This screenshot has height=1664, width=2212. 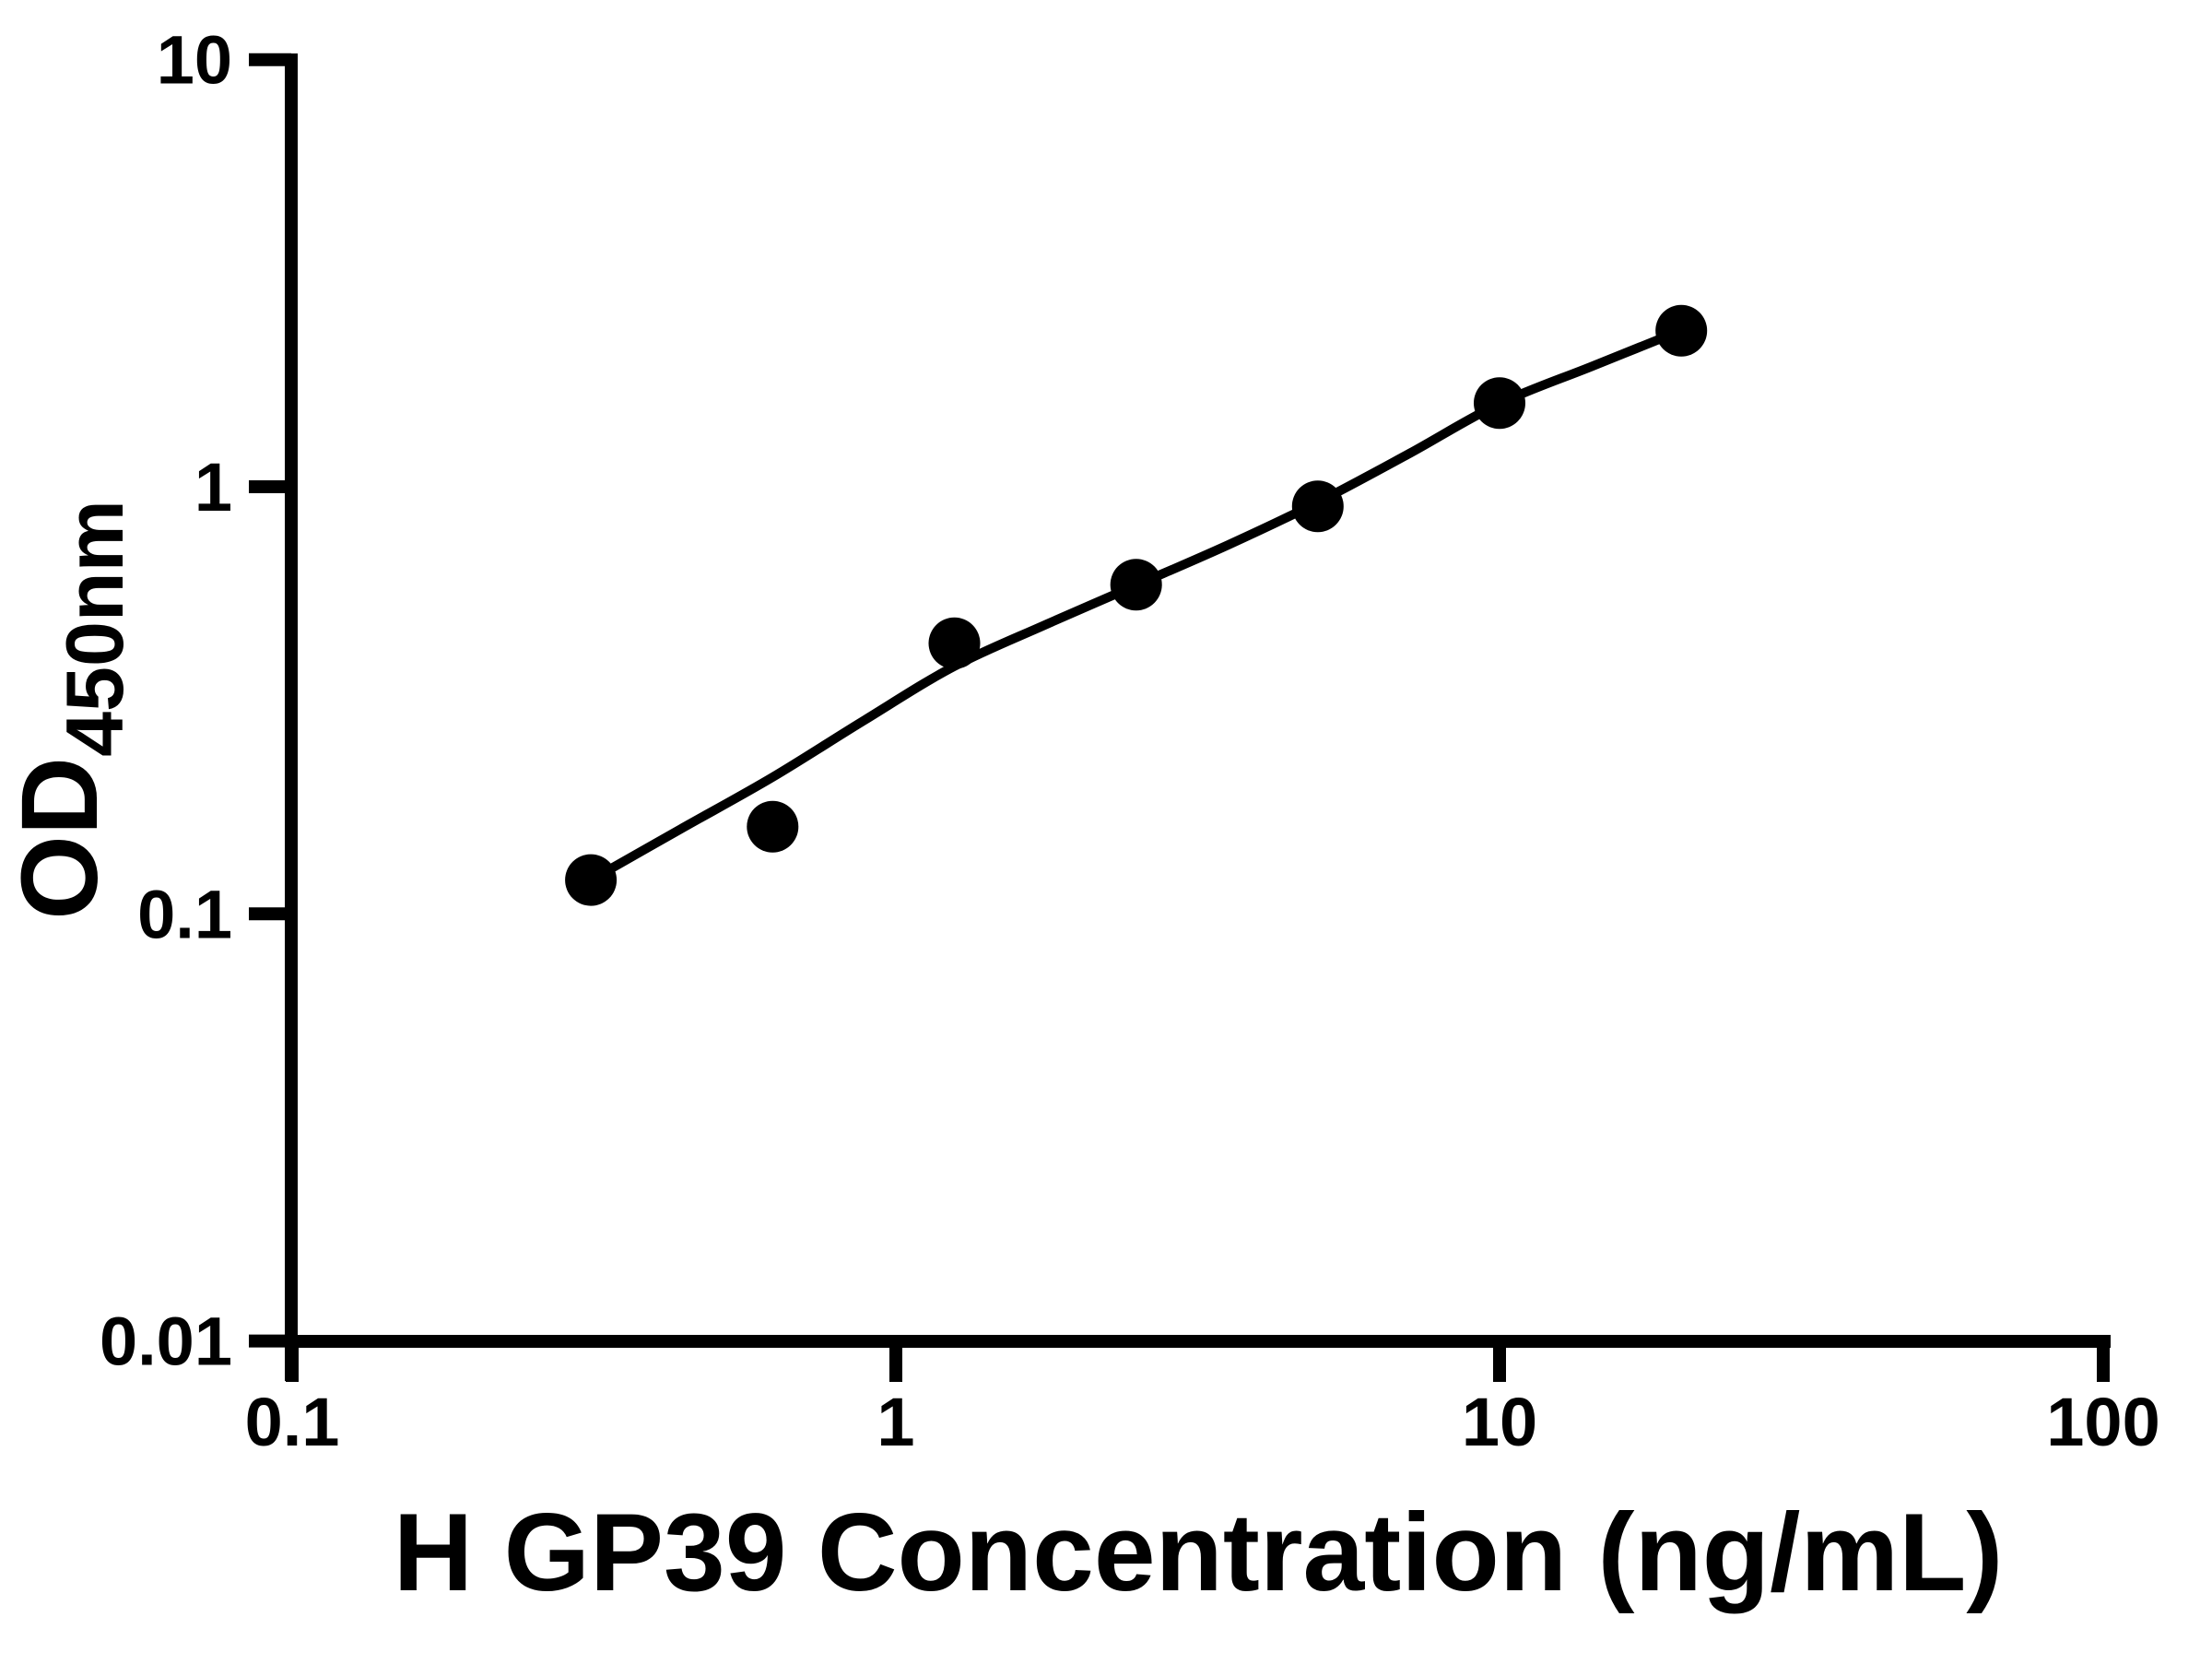 I want to click on y-axis-title: OD450nm, so click(x=70, y=710).